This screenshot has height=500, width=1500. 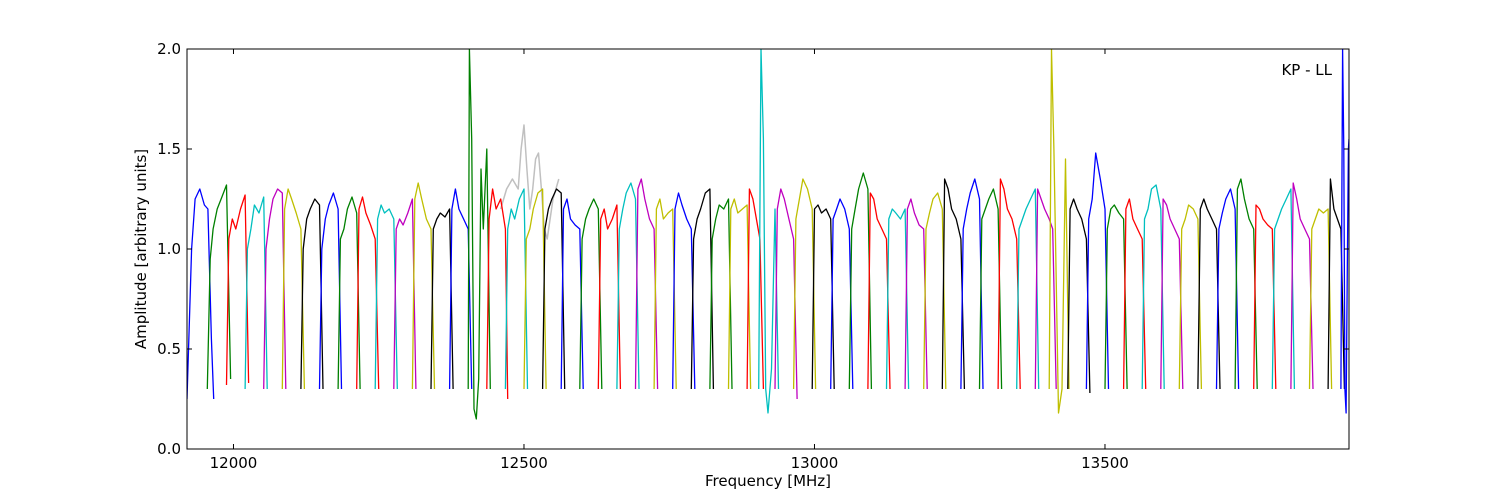 I want to click on y-tick-label: 0.5, so click(x=169, y=349).